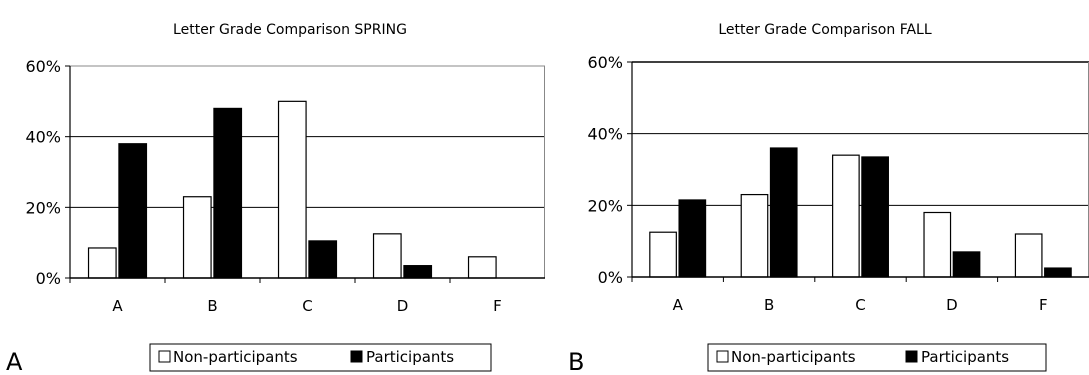  What do you see at coordinates (14, 361) in the screenshot?
I see `panel-label: A` at bounding box center [14, 361].